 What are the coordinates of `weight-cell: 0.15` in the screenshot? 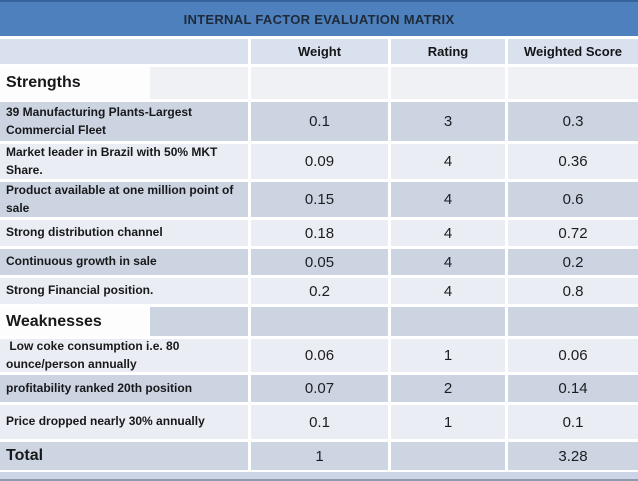 It's located at (319, 199).